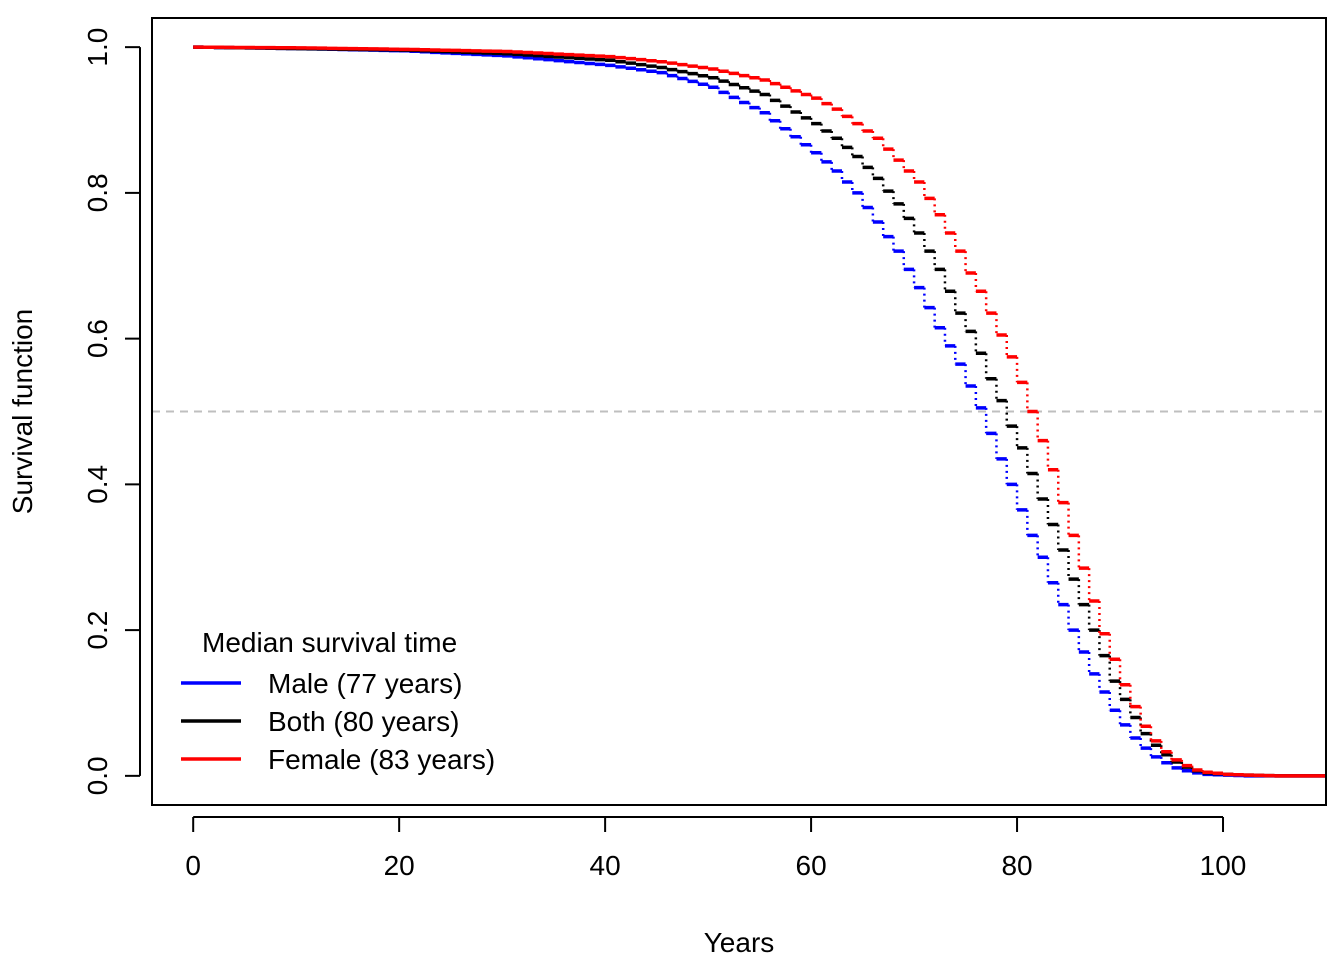  I want to click on x-tick-label: 100, so click(1223, 865).